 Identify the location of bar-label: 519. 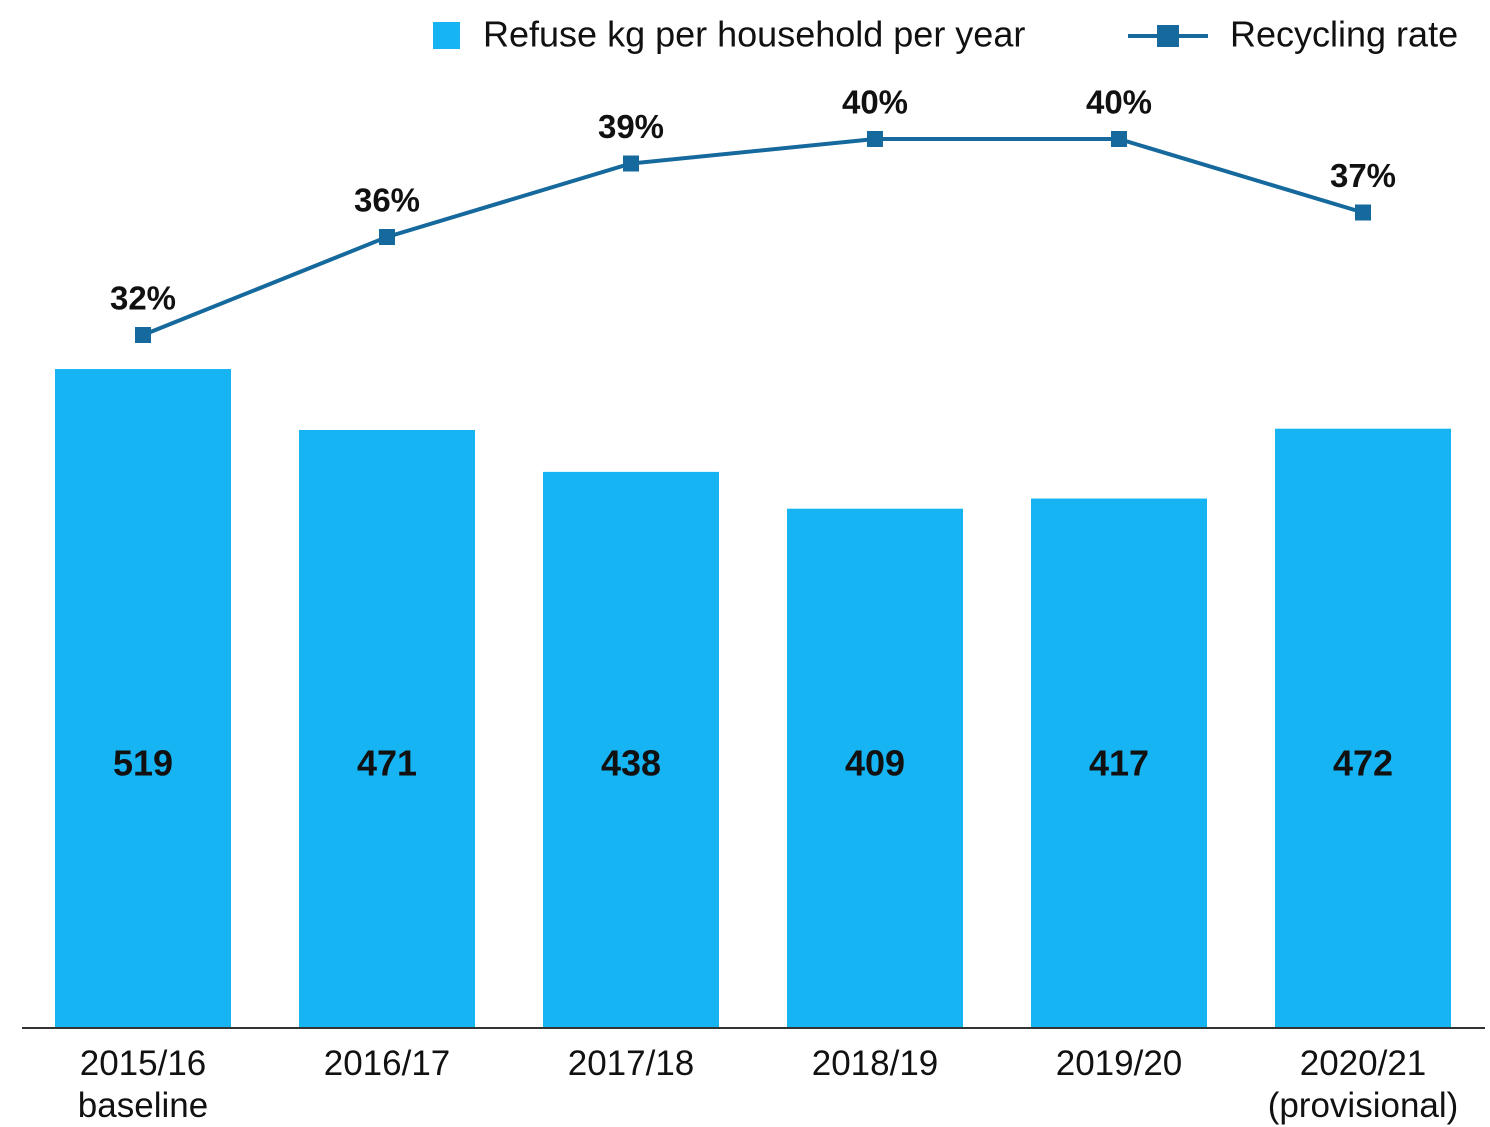
(143, 763).